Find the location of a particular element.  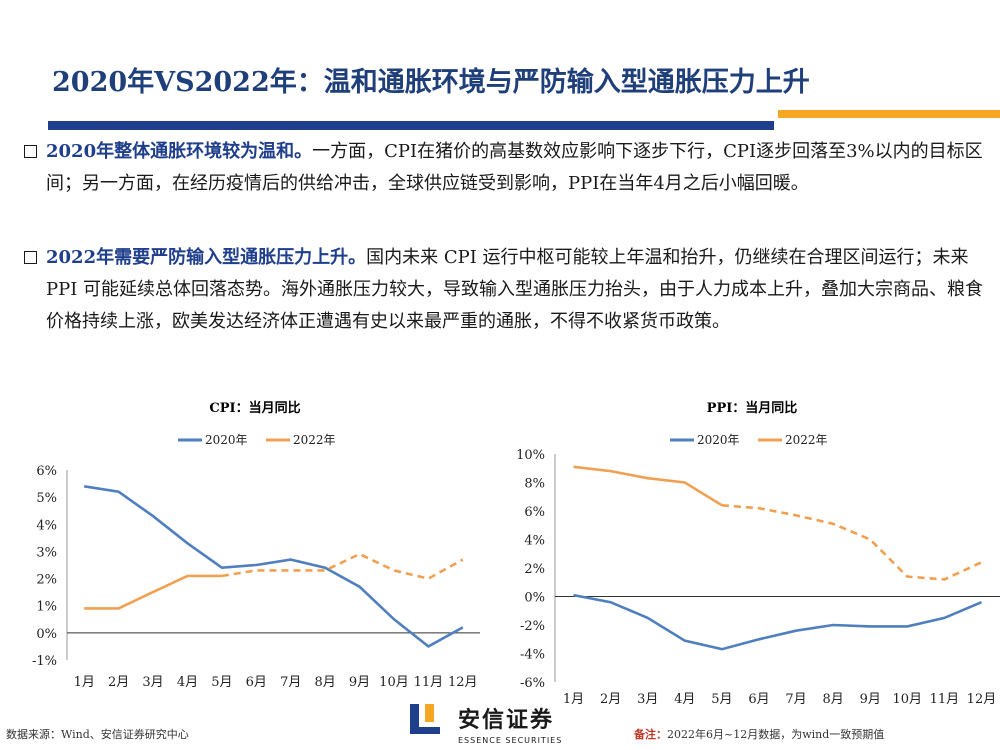

y-tick-label: -4% is located at coordinates (532, 655).